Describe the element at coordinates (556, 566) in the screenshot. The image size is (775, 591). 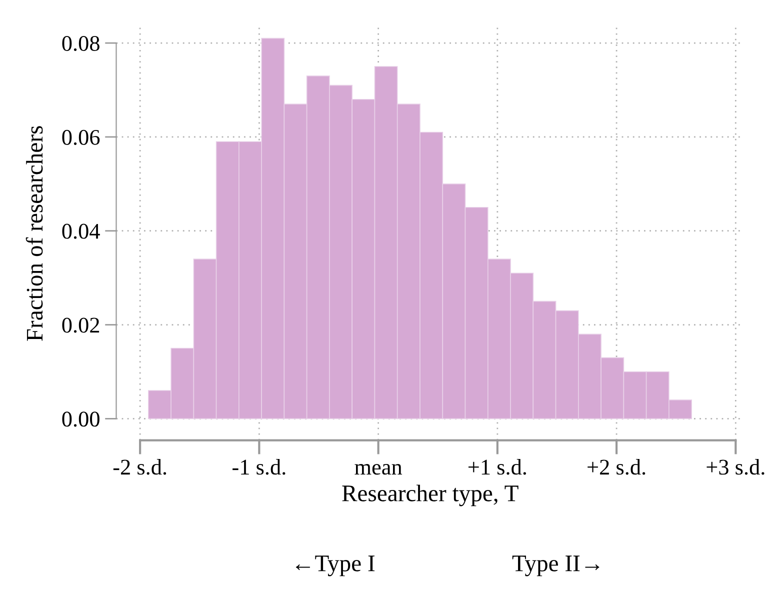
I see `text: Type II→` at that location.